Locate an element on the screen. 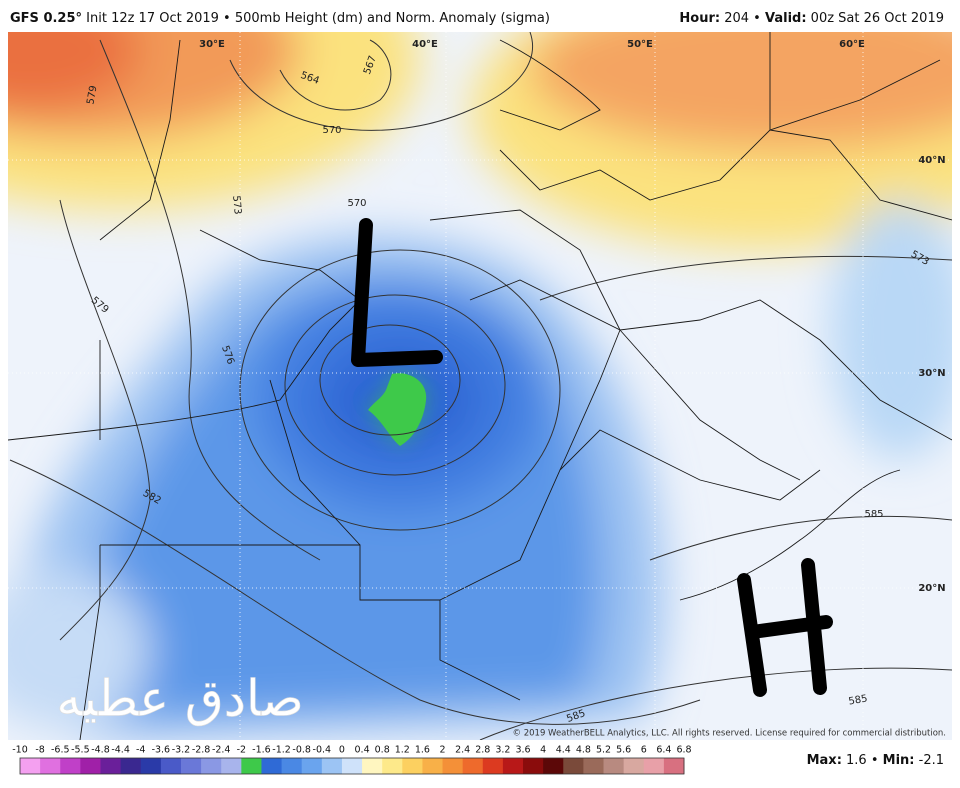 This screenshot has height=788, width=960. grid-label: 40°E is located at coordinates (425, 44).